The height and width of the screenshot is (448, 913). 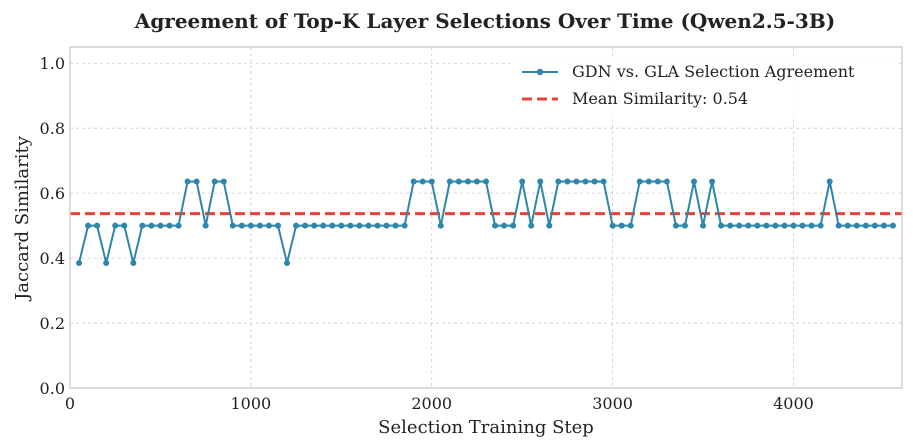 I want to click on legend-box, so click(x=704, y=87).